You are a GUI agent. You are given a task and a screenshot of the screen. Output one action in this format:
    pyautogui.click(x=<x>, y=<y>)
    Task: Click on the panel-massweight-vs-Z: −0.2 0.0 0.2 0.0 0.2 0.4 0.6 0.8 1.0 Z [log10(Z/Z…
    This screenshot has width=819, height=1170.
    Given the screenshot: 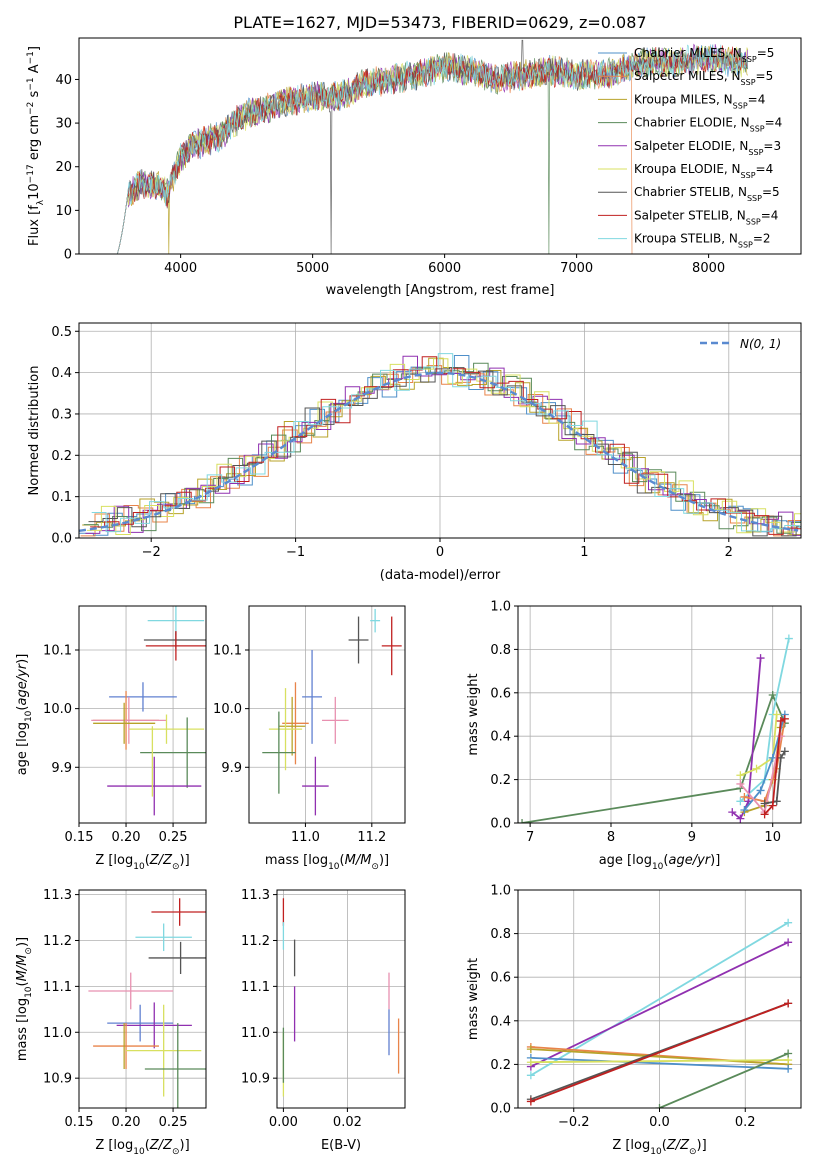 What is the action you would take?
    pyautogui.click(x=634, y=1020)
    